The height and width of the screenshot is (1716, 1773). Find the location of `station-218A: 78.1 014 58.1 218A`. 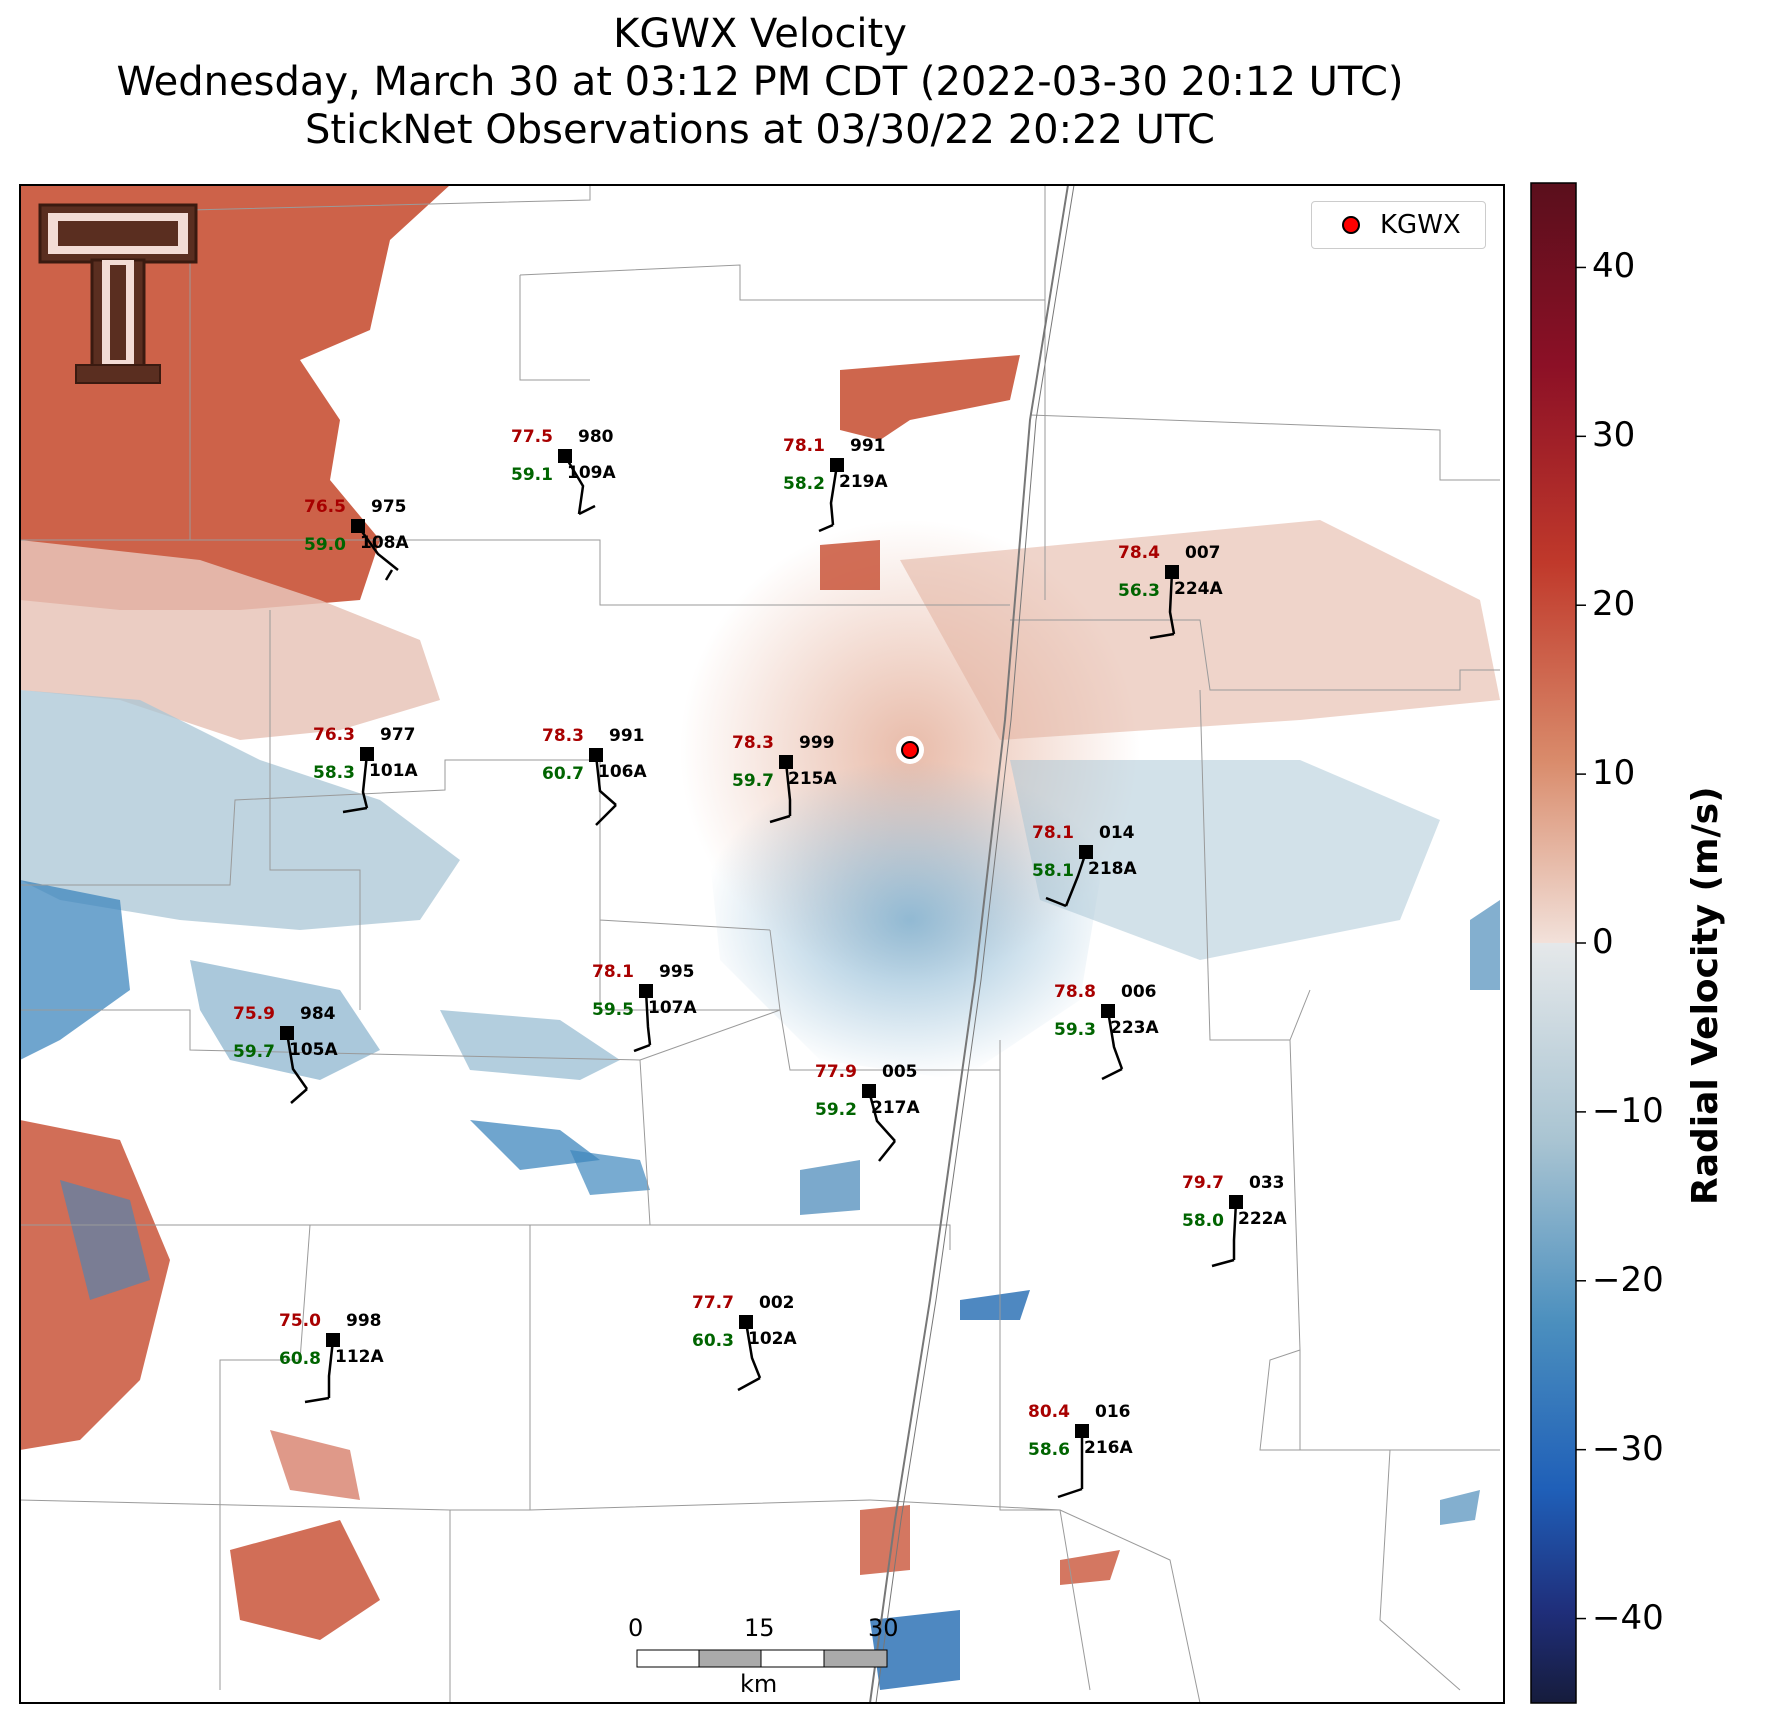

station-218A: 78.1 014 58.1 218A is located at coordinates (1084, 865).